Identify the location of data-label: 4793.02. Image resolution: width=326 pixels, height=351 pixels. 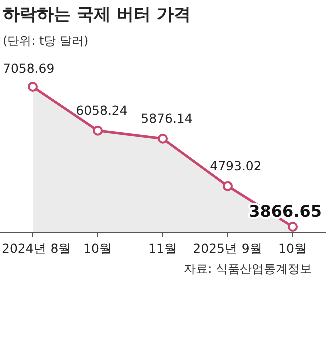
(236, 166).